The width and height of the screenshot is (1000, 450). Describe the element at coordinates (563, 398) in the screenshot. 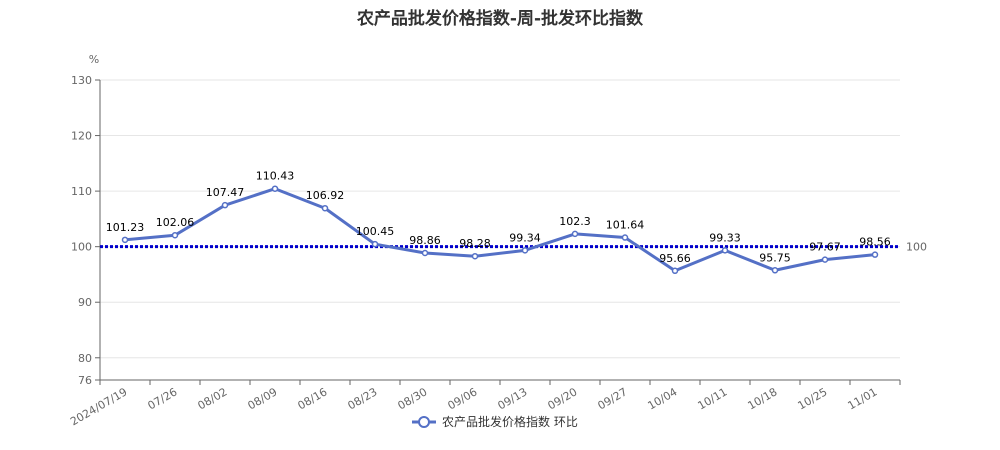

I see `x-tick-label: 09/20` at that location.